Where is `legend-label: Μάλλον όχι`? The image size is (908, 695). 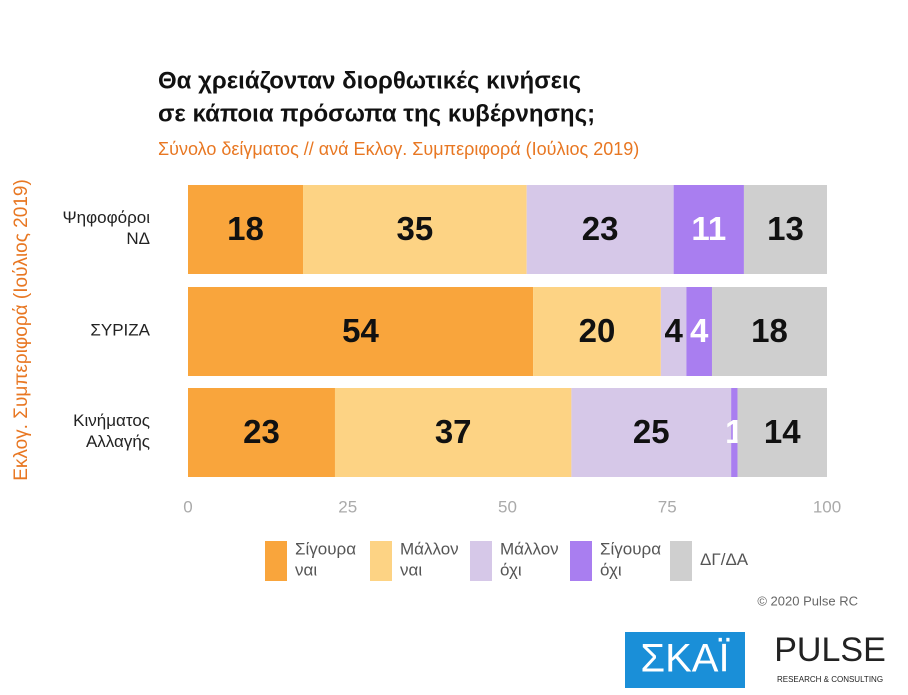
legend-label: Μάλλον όχι is located at coordinates (529, 560).